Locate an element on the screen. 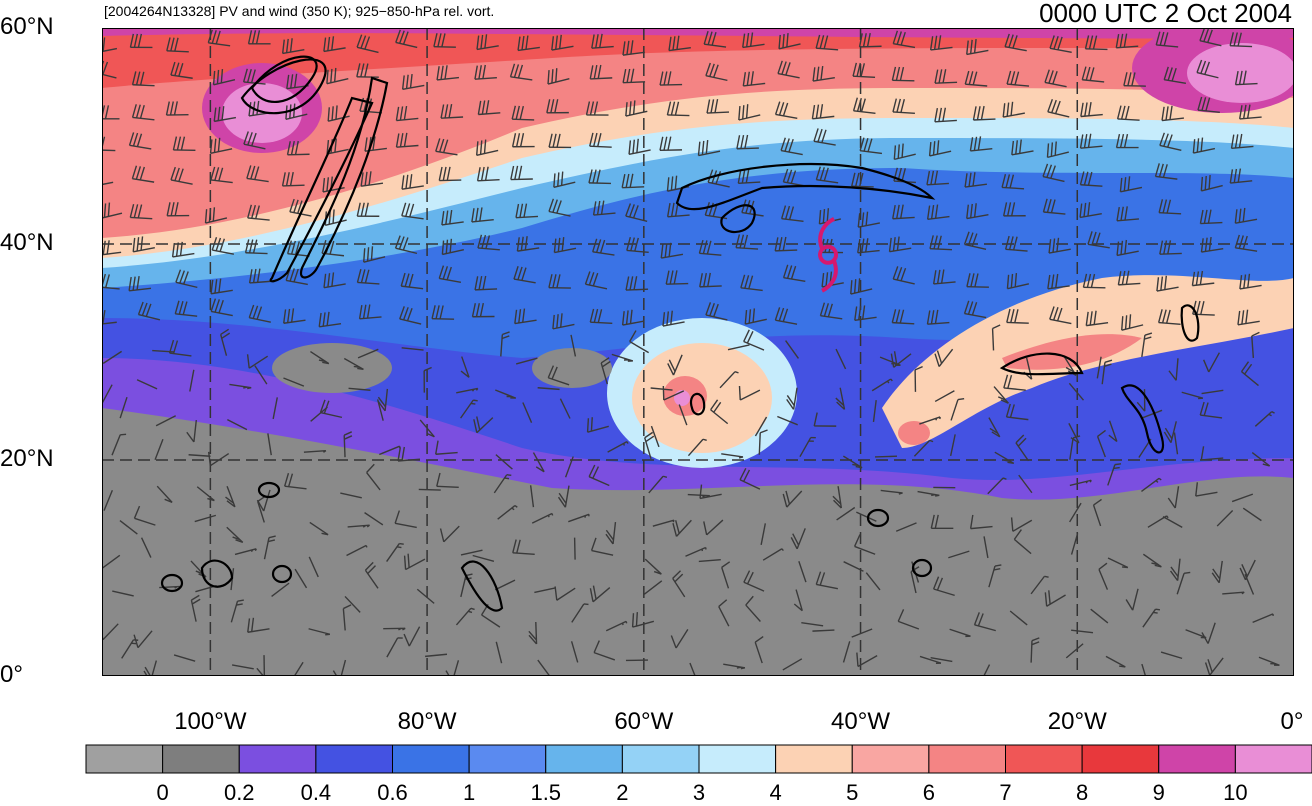  longitude-label: 0° is located at coordinates (1292, 722).